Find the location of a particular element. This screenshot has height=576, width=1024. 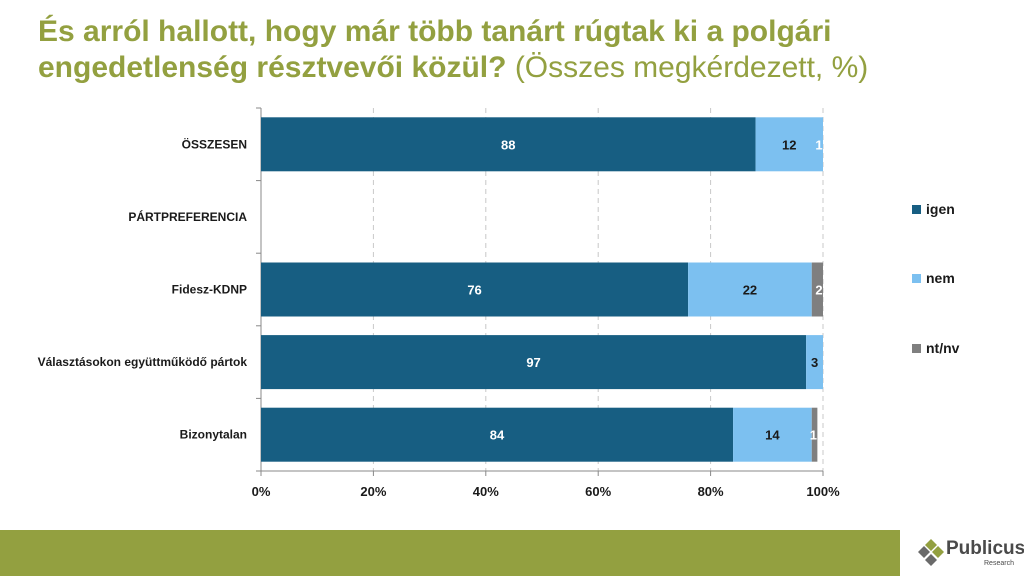

legend-label-ntnv: nt/nv is located at coordinates (943, 348).